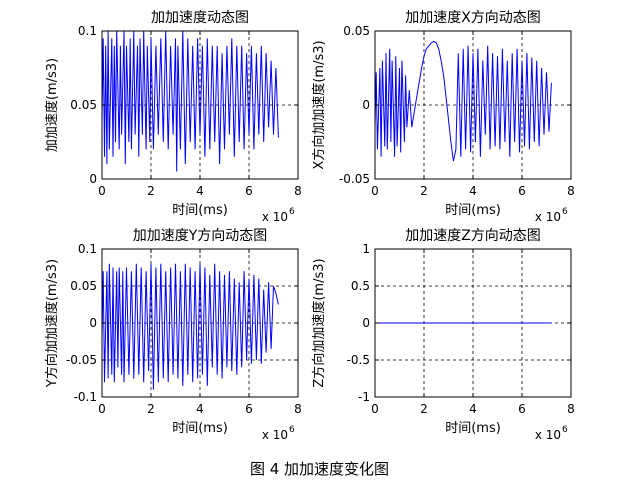  Describe the element at coordinates (360, 286) in the screenshot. I see `y-tick-label: 0.5` at that location.